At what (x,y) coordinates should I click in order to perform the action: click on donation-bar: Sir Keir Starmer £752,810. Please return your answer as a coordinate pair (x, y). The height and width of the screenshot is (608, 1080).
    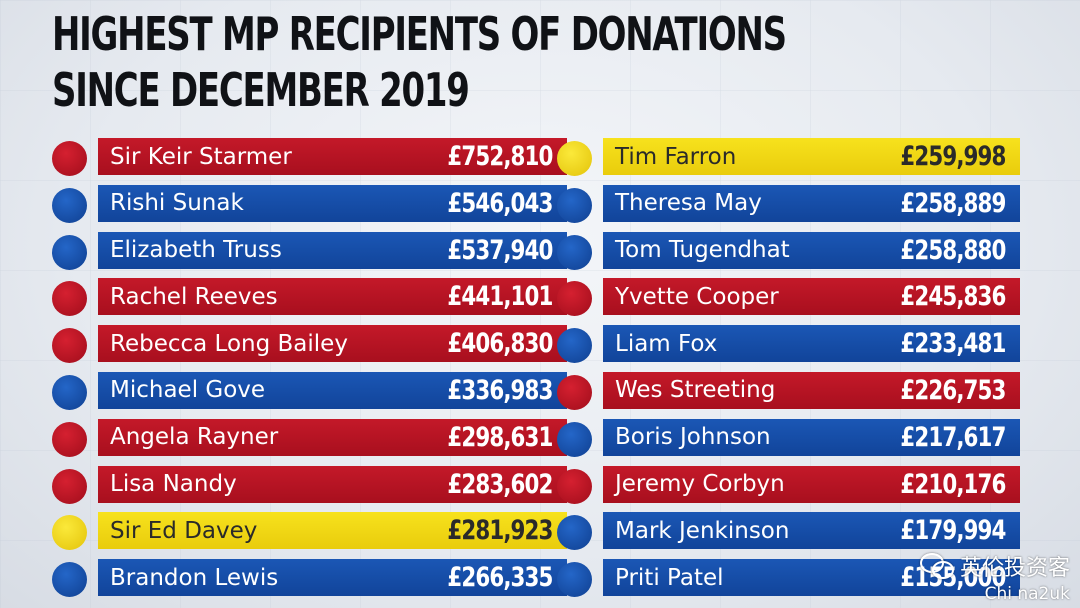
    Looking at the image, I should click on (332, 156).